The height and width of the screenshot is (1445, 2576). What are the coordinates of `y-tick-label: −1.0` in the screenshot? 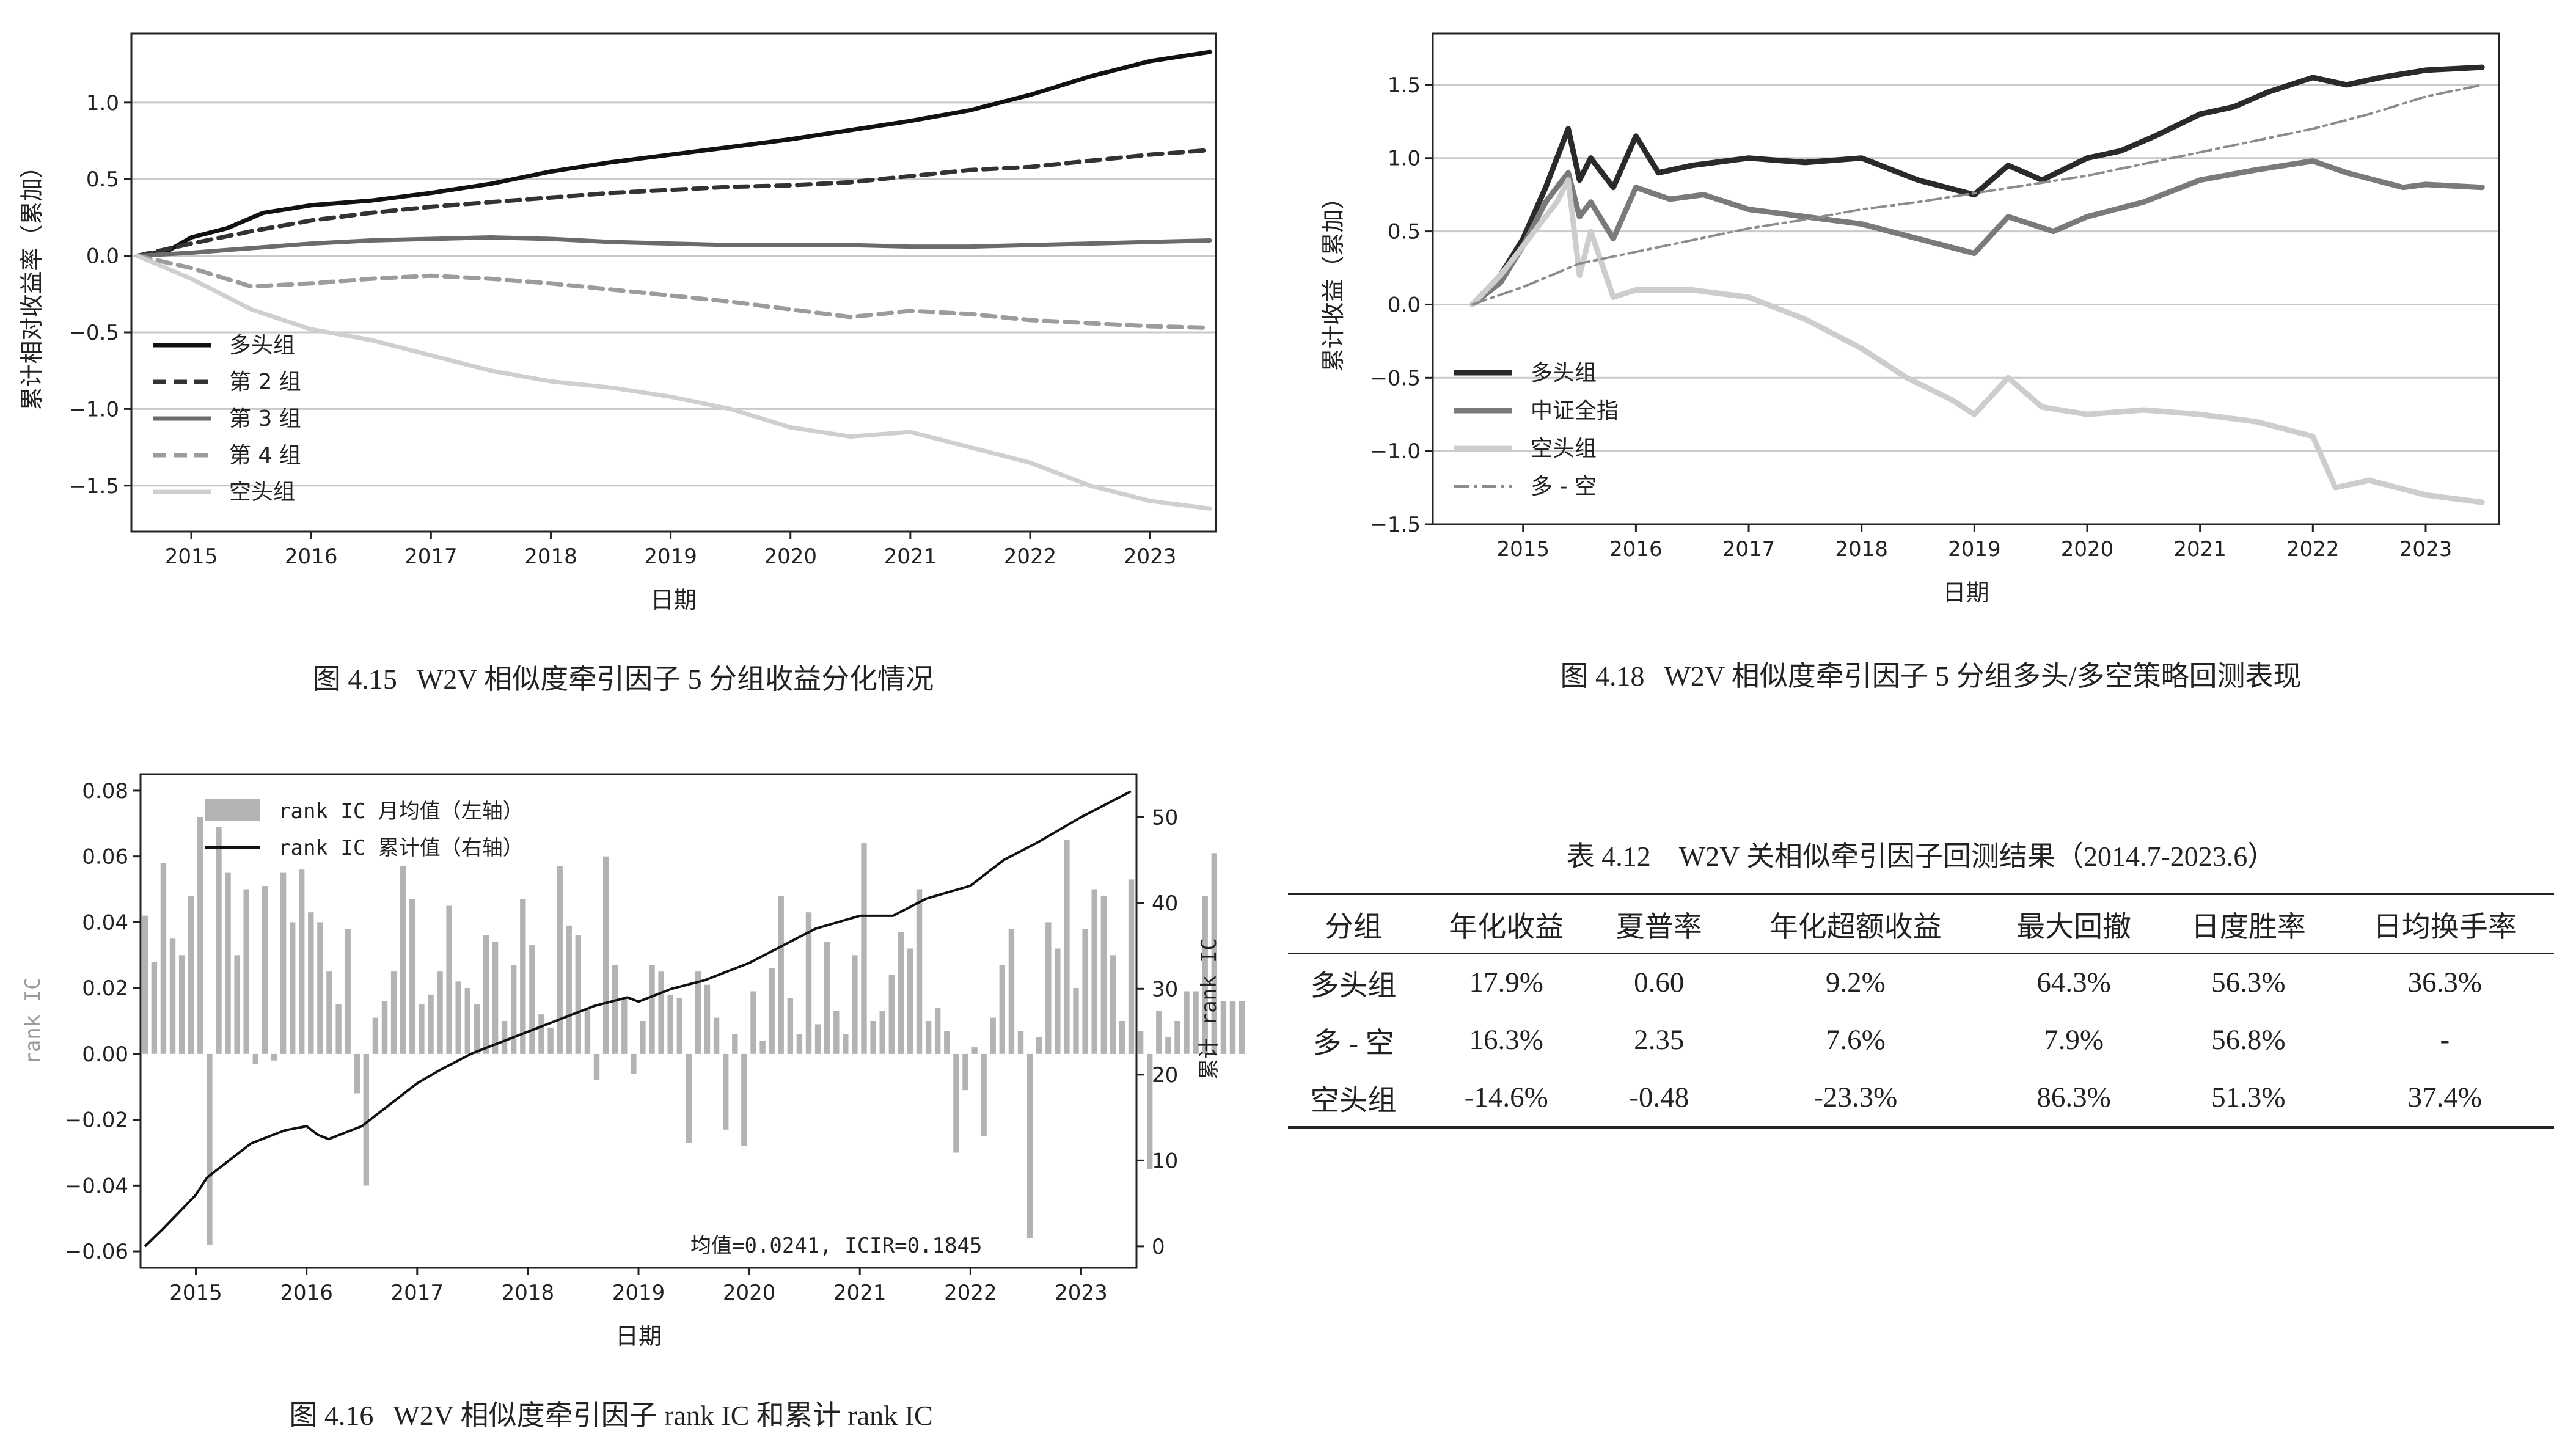 It's located at (1395, 452).